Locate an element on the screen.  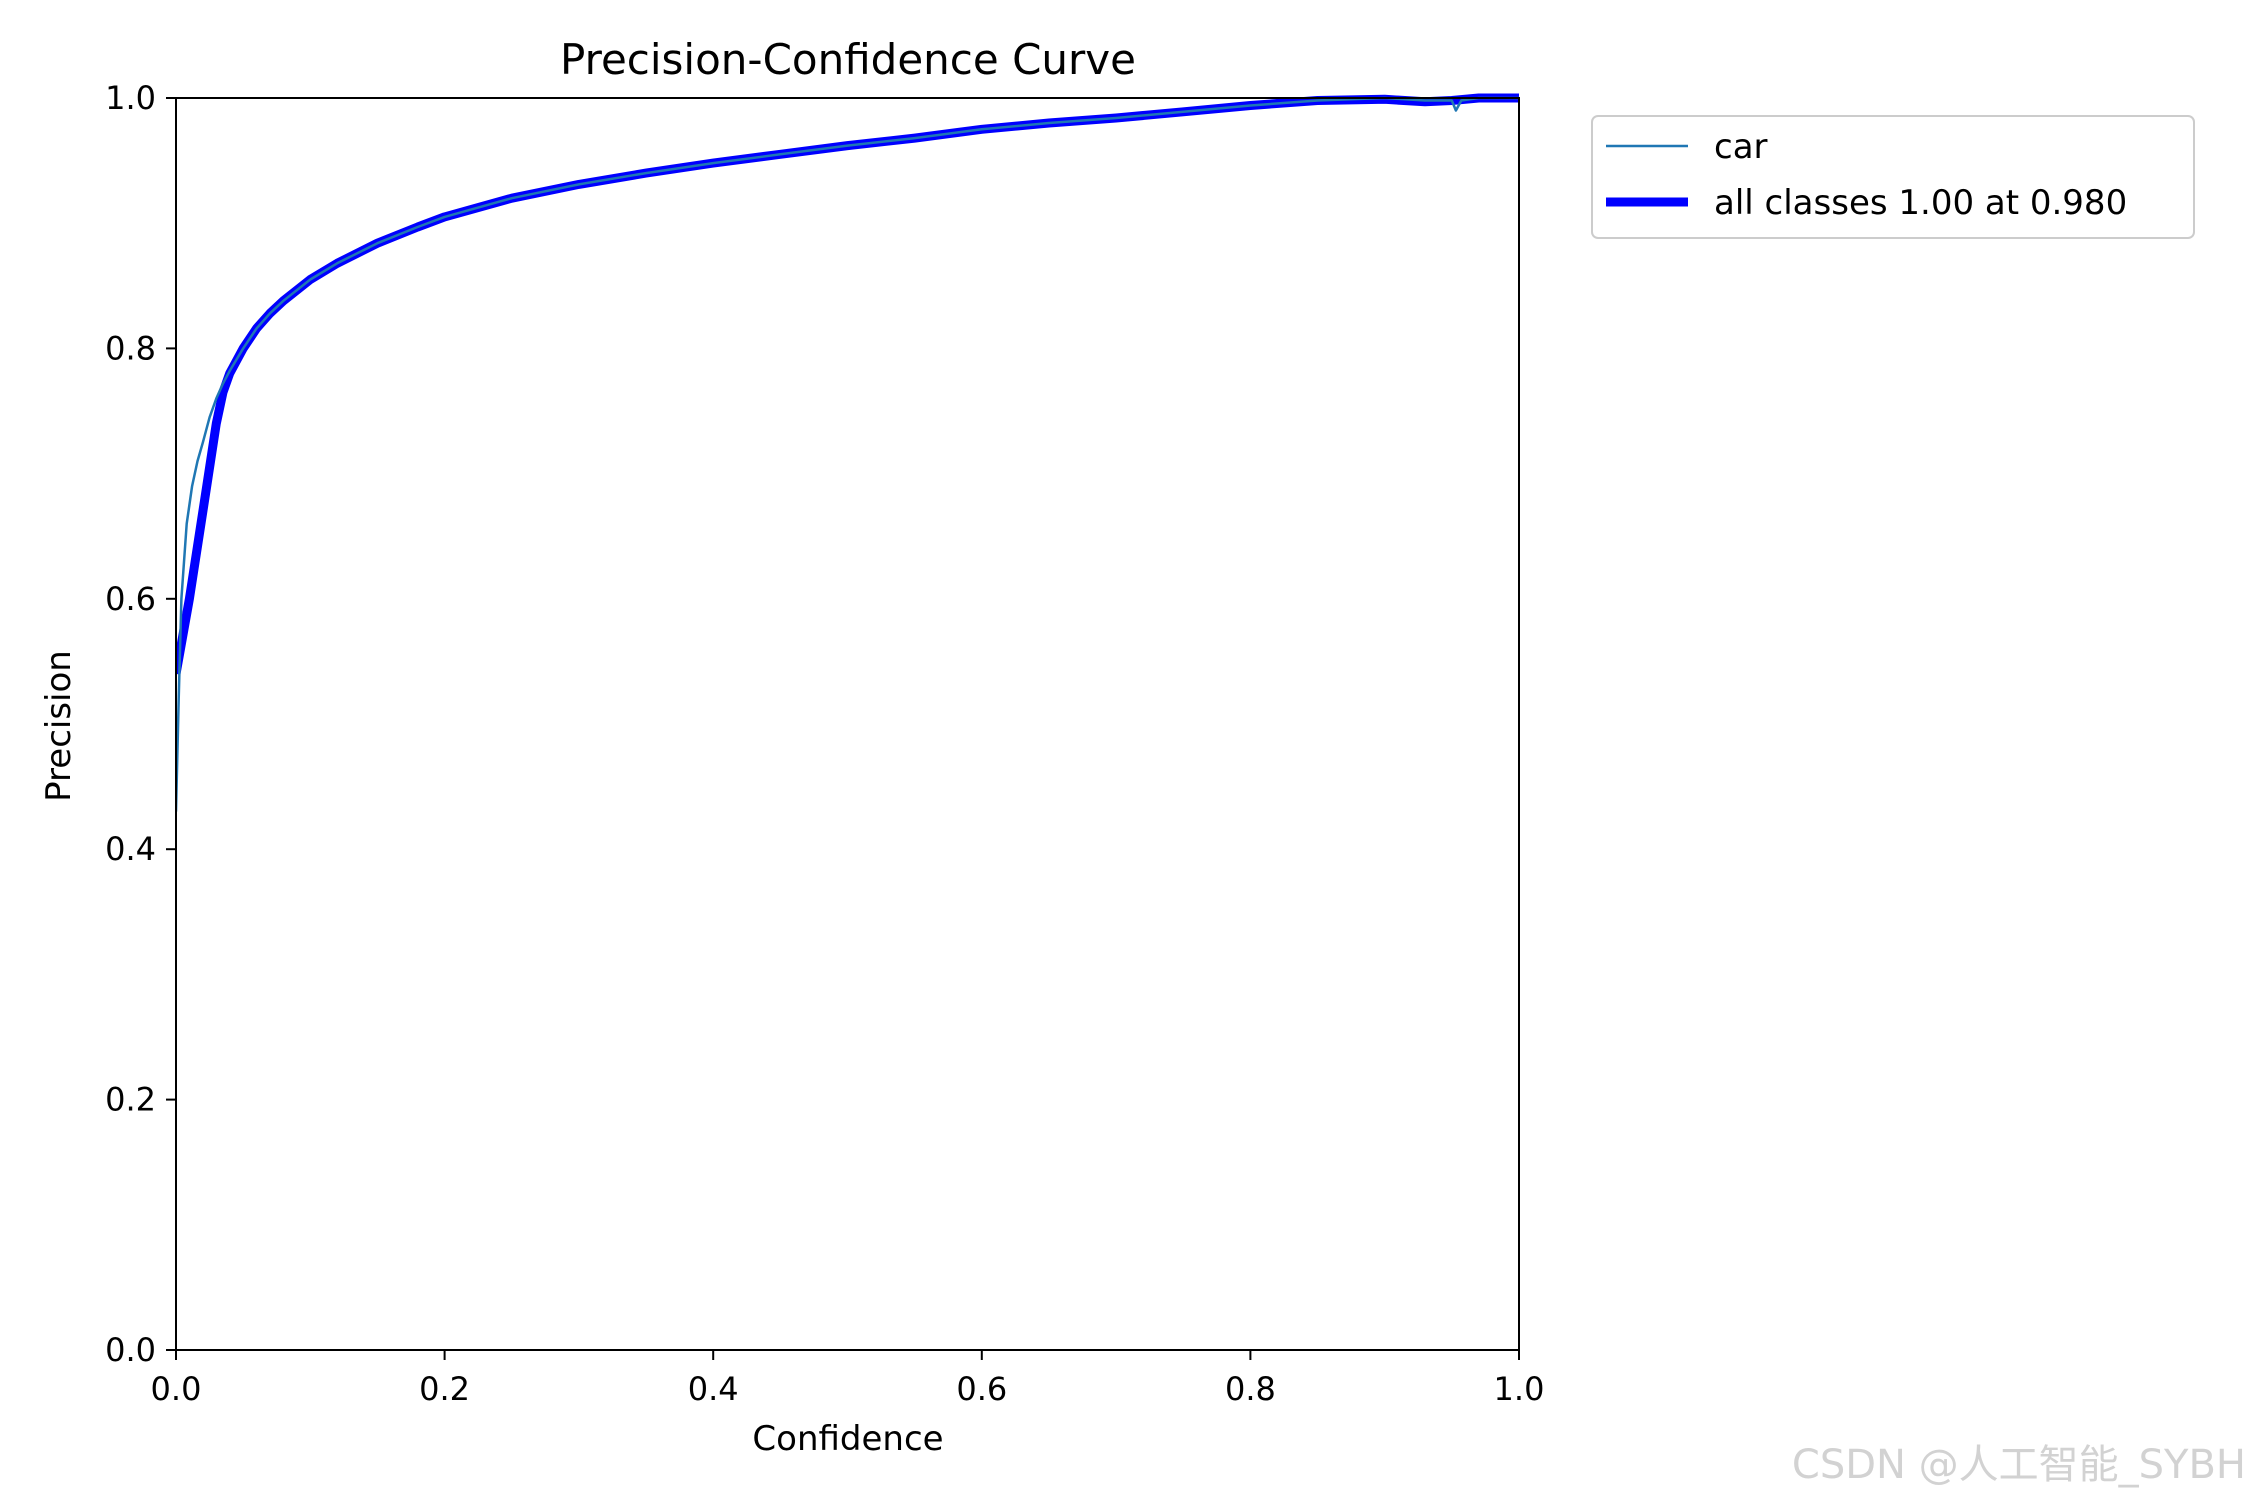
x-tick-label: 0.8 is located at coordinates (1250, 1389).